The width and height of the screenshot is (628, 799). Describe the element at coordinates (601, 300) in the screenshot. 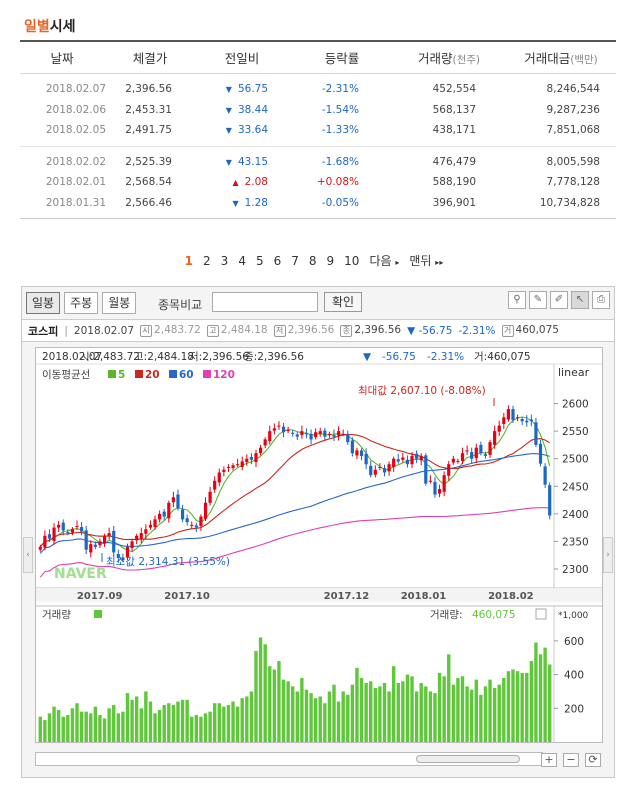

I see `print-icon: ⎙` at that location.